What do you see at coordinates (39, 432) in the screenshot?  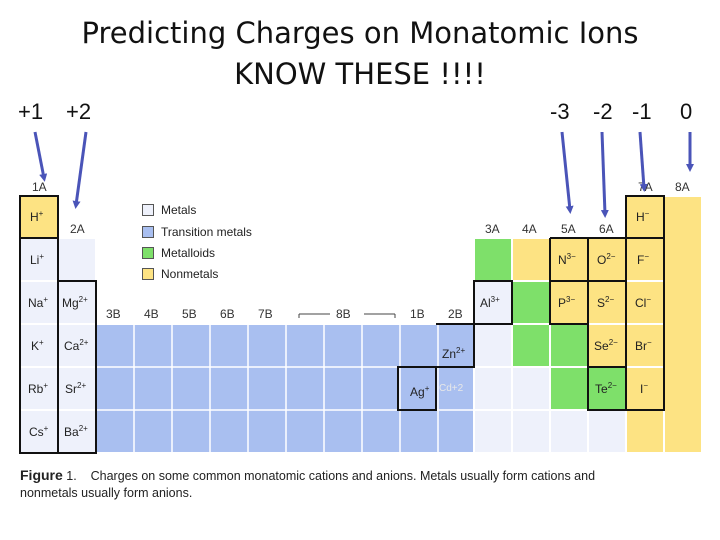 I see `ion-cs: Cs+` at bounding box center [39, 432].